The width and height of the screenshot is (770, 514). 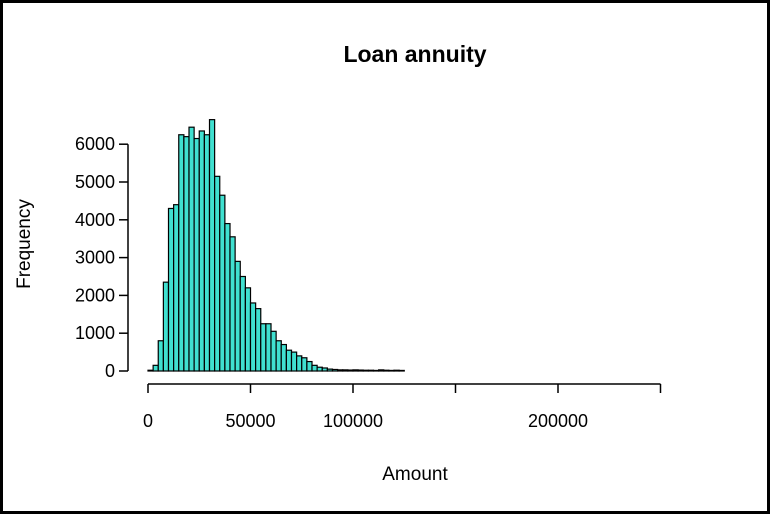 What do you see at coordinates (24, 244) in the screenshot?
I see `y-axis-label: Frequency` at bounding box center [24, 244].